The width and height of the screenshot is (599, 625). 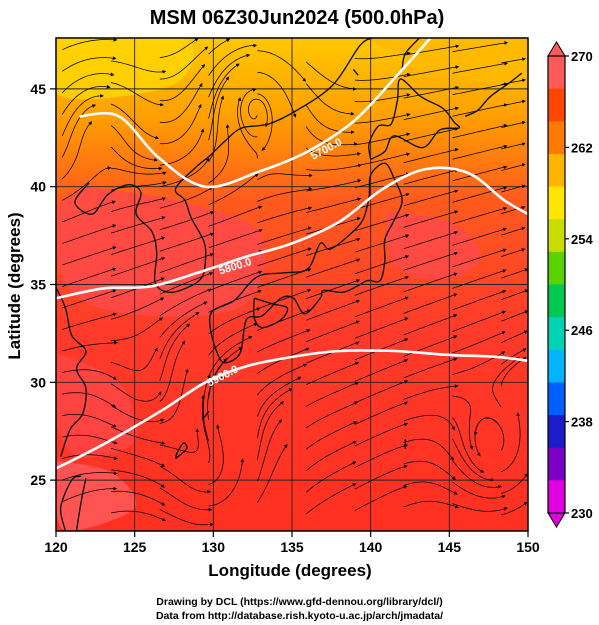 What do you see at coordinates (14, 285) in the screenshot?
I see `y-axis-label: Latitude (degrees)` at bounding box center [14, 285].